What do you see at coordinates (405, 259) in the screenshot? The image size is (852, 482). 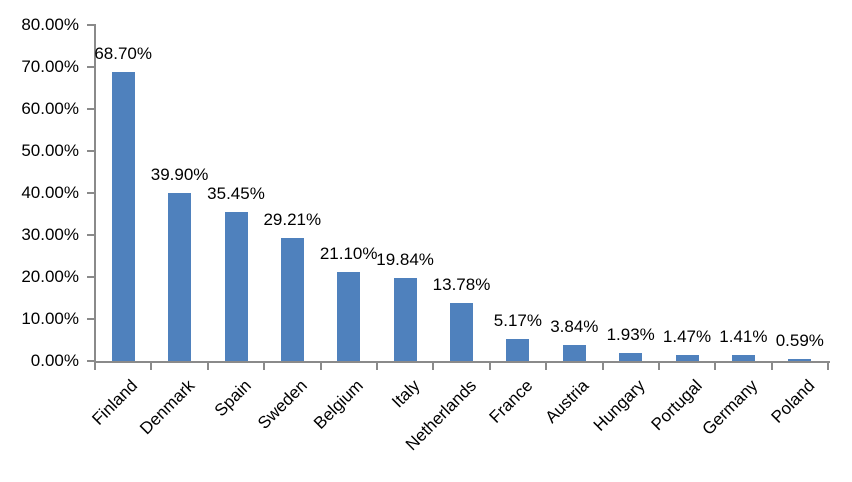 I see `bar-value-label: 19.84%` at bounding box center [405, 259].